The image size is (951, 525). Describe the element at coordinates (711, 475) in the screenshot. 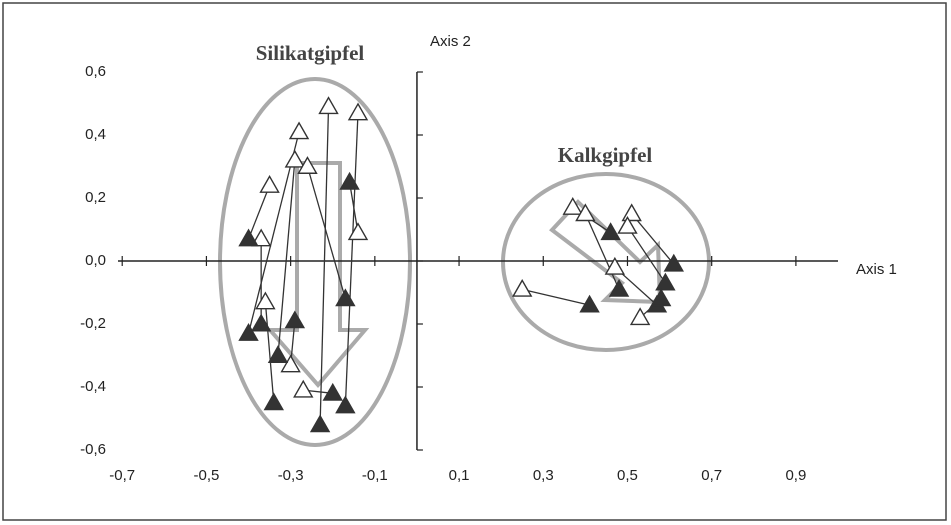

I see `x-tick-label: 0,7` at that location.